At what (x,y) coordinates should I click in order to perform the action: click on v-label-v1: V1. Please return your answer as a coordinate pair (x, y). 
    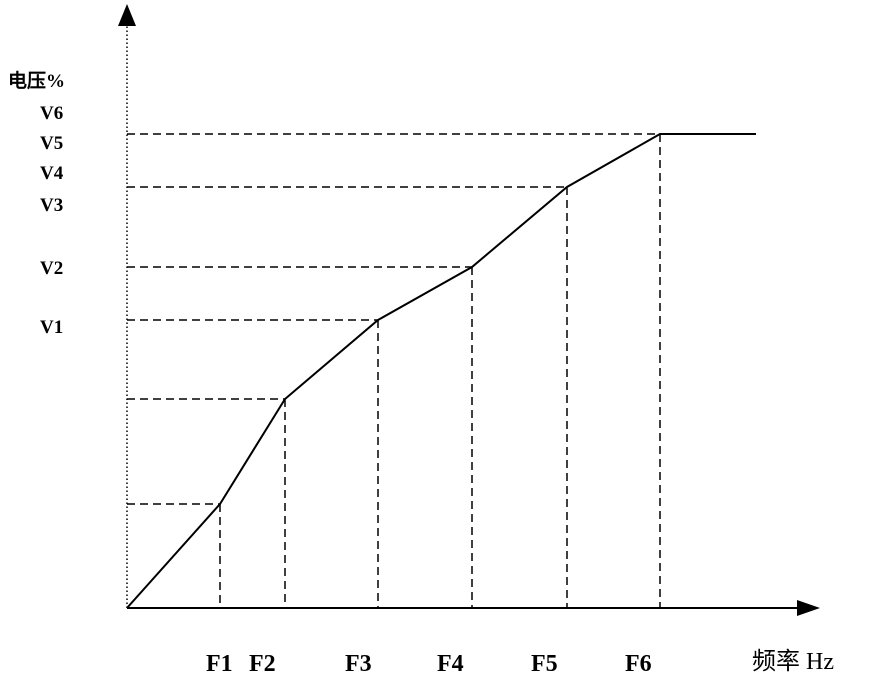
    Looking at the image, I should click on (52, 327).